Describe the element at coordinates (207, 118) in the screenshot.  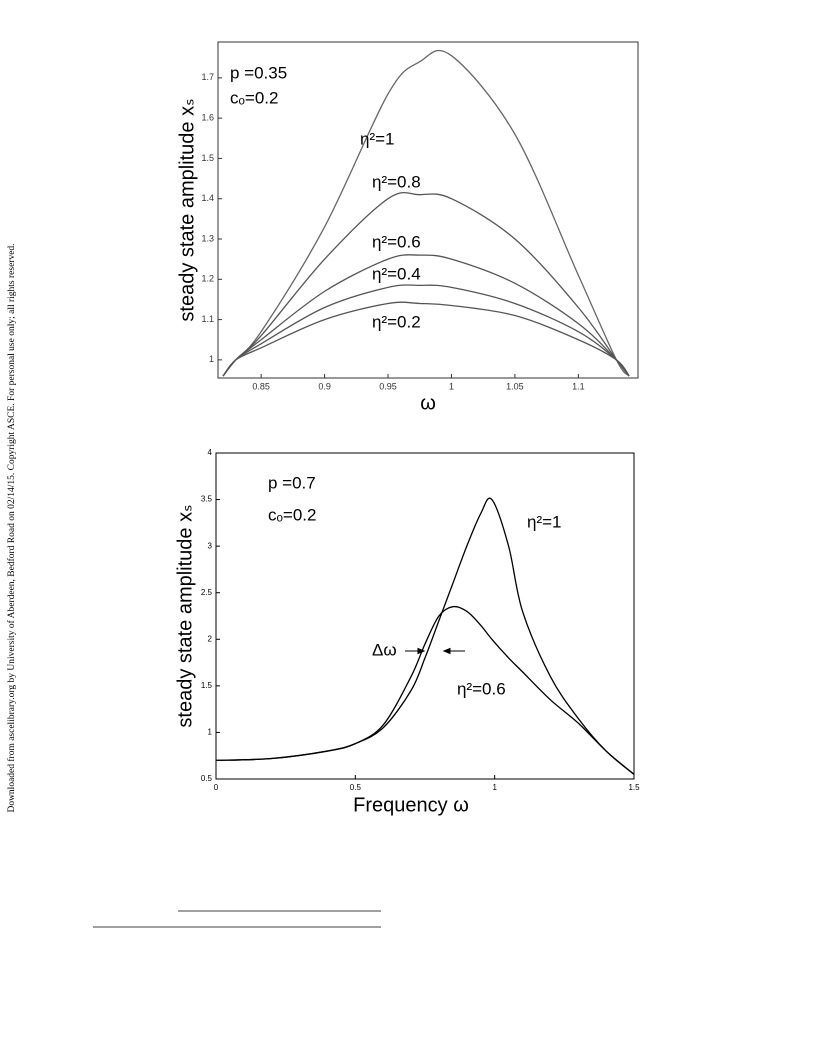
I see `y-tick-label: 1.6` at that location.